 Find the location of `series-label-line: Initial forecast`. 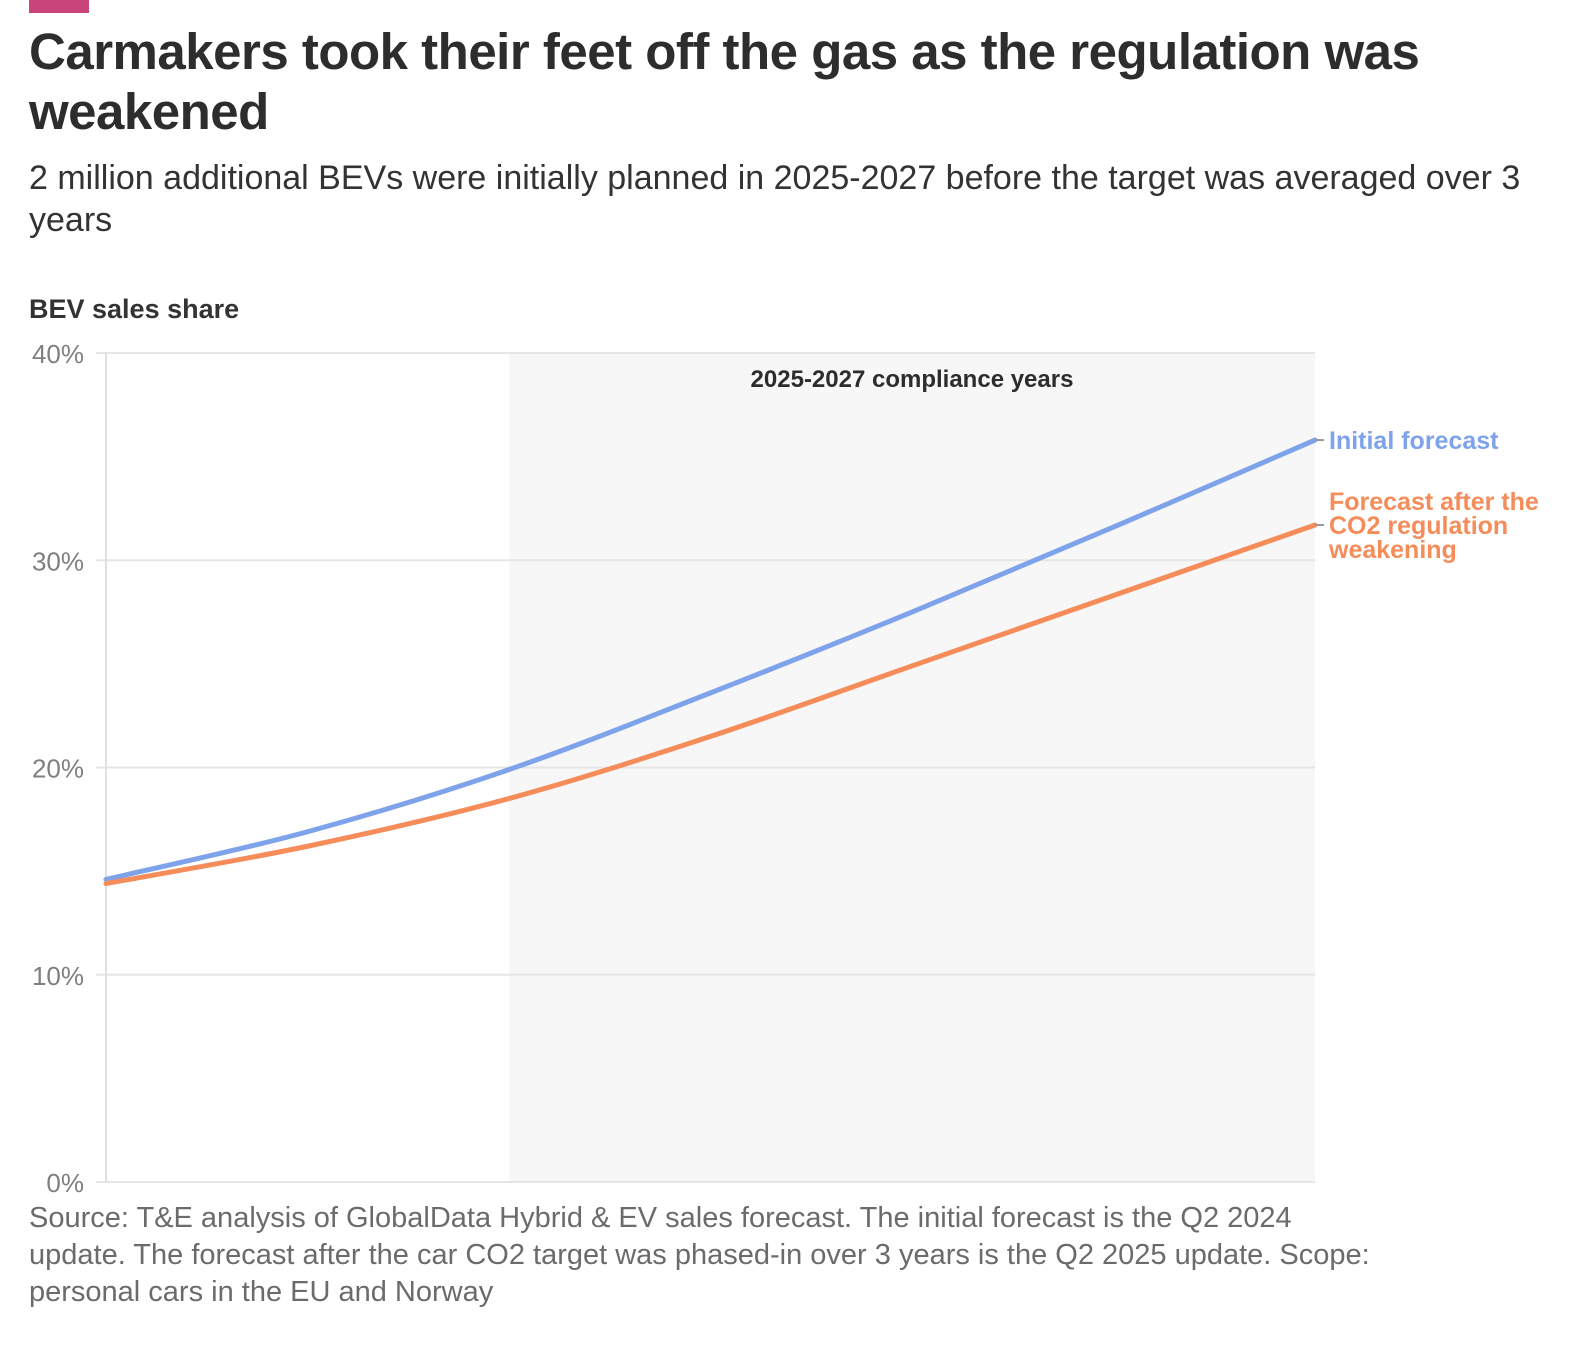

series-label-line: Initial forecast is located at coordinates (1414, 441).